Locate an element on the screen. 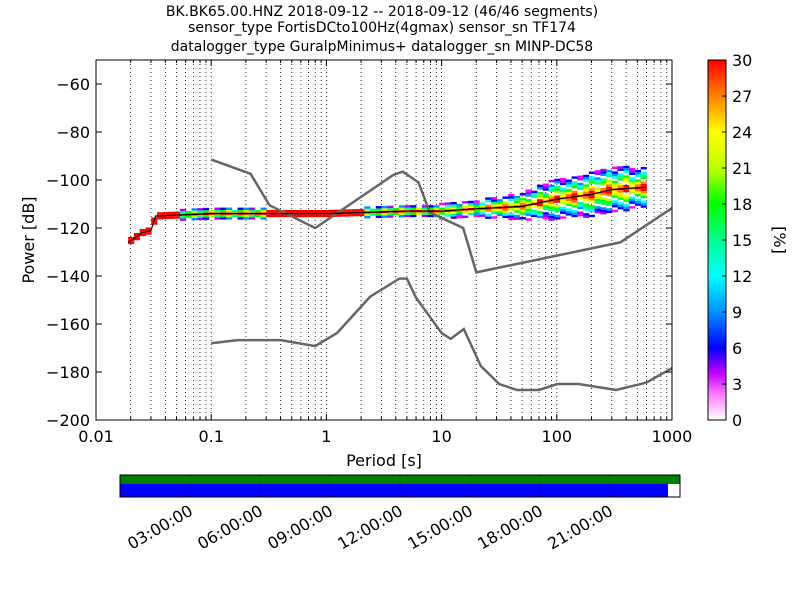 Image resolution: width=800 pixels, height=600 pixels. colorbar-tick-label: 12 is located at coordinates (742, 276).